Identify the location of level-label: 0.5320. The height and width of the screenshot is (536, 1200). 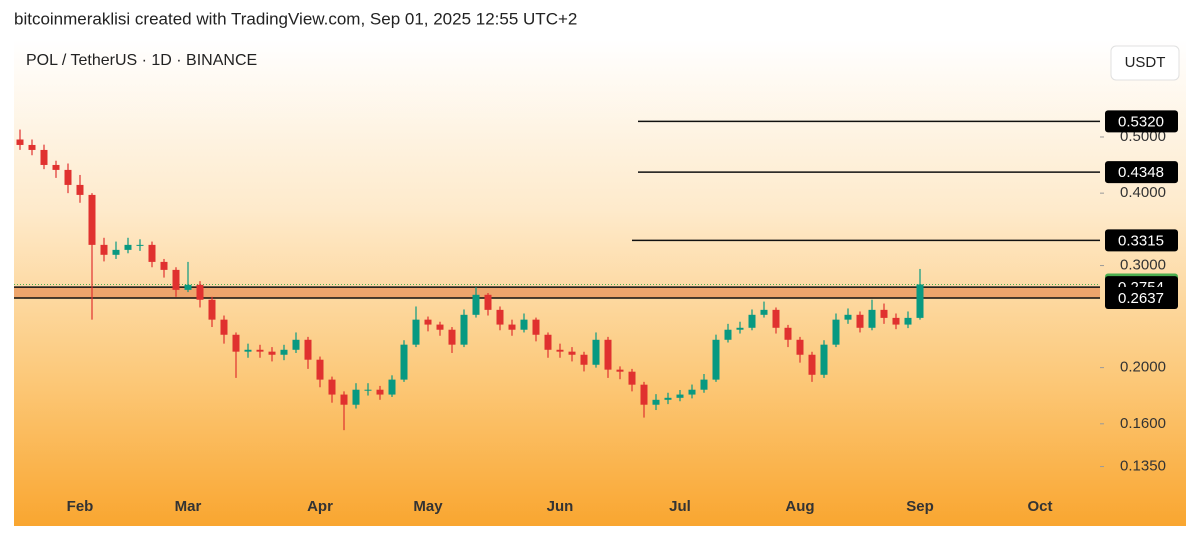
(1141, 121).